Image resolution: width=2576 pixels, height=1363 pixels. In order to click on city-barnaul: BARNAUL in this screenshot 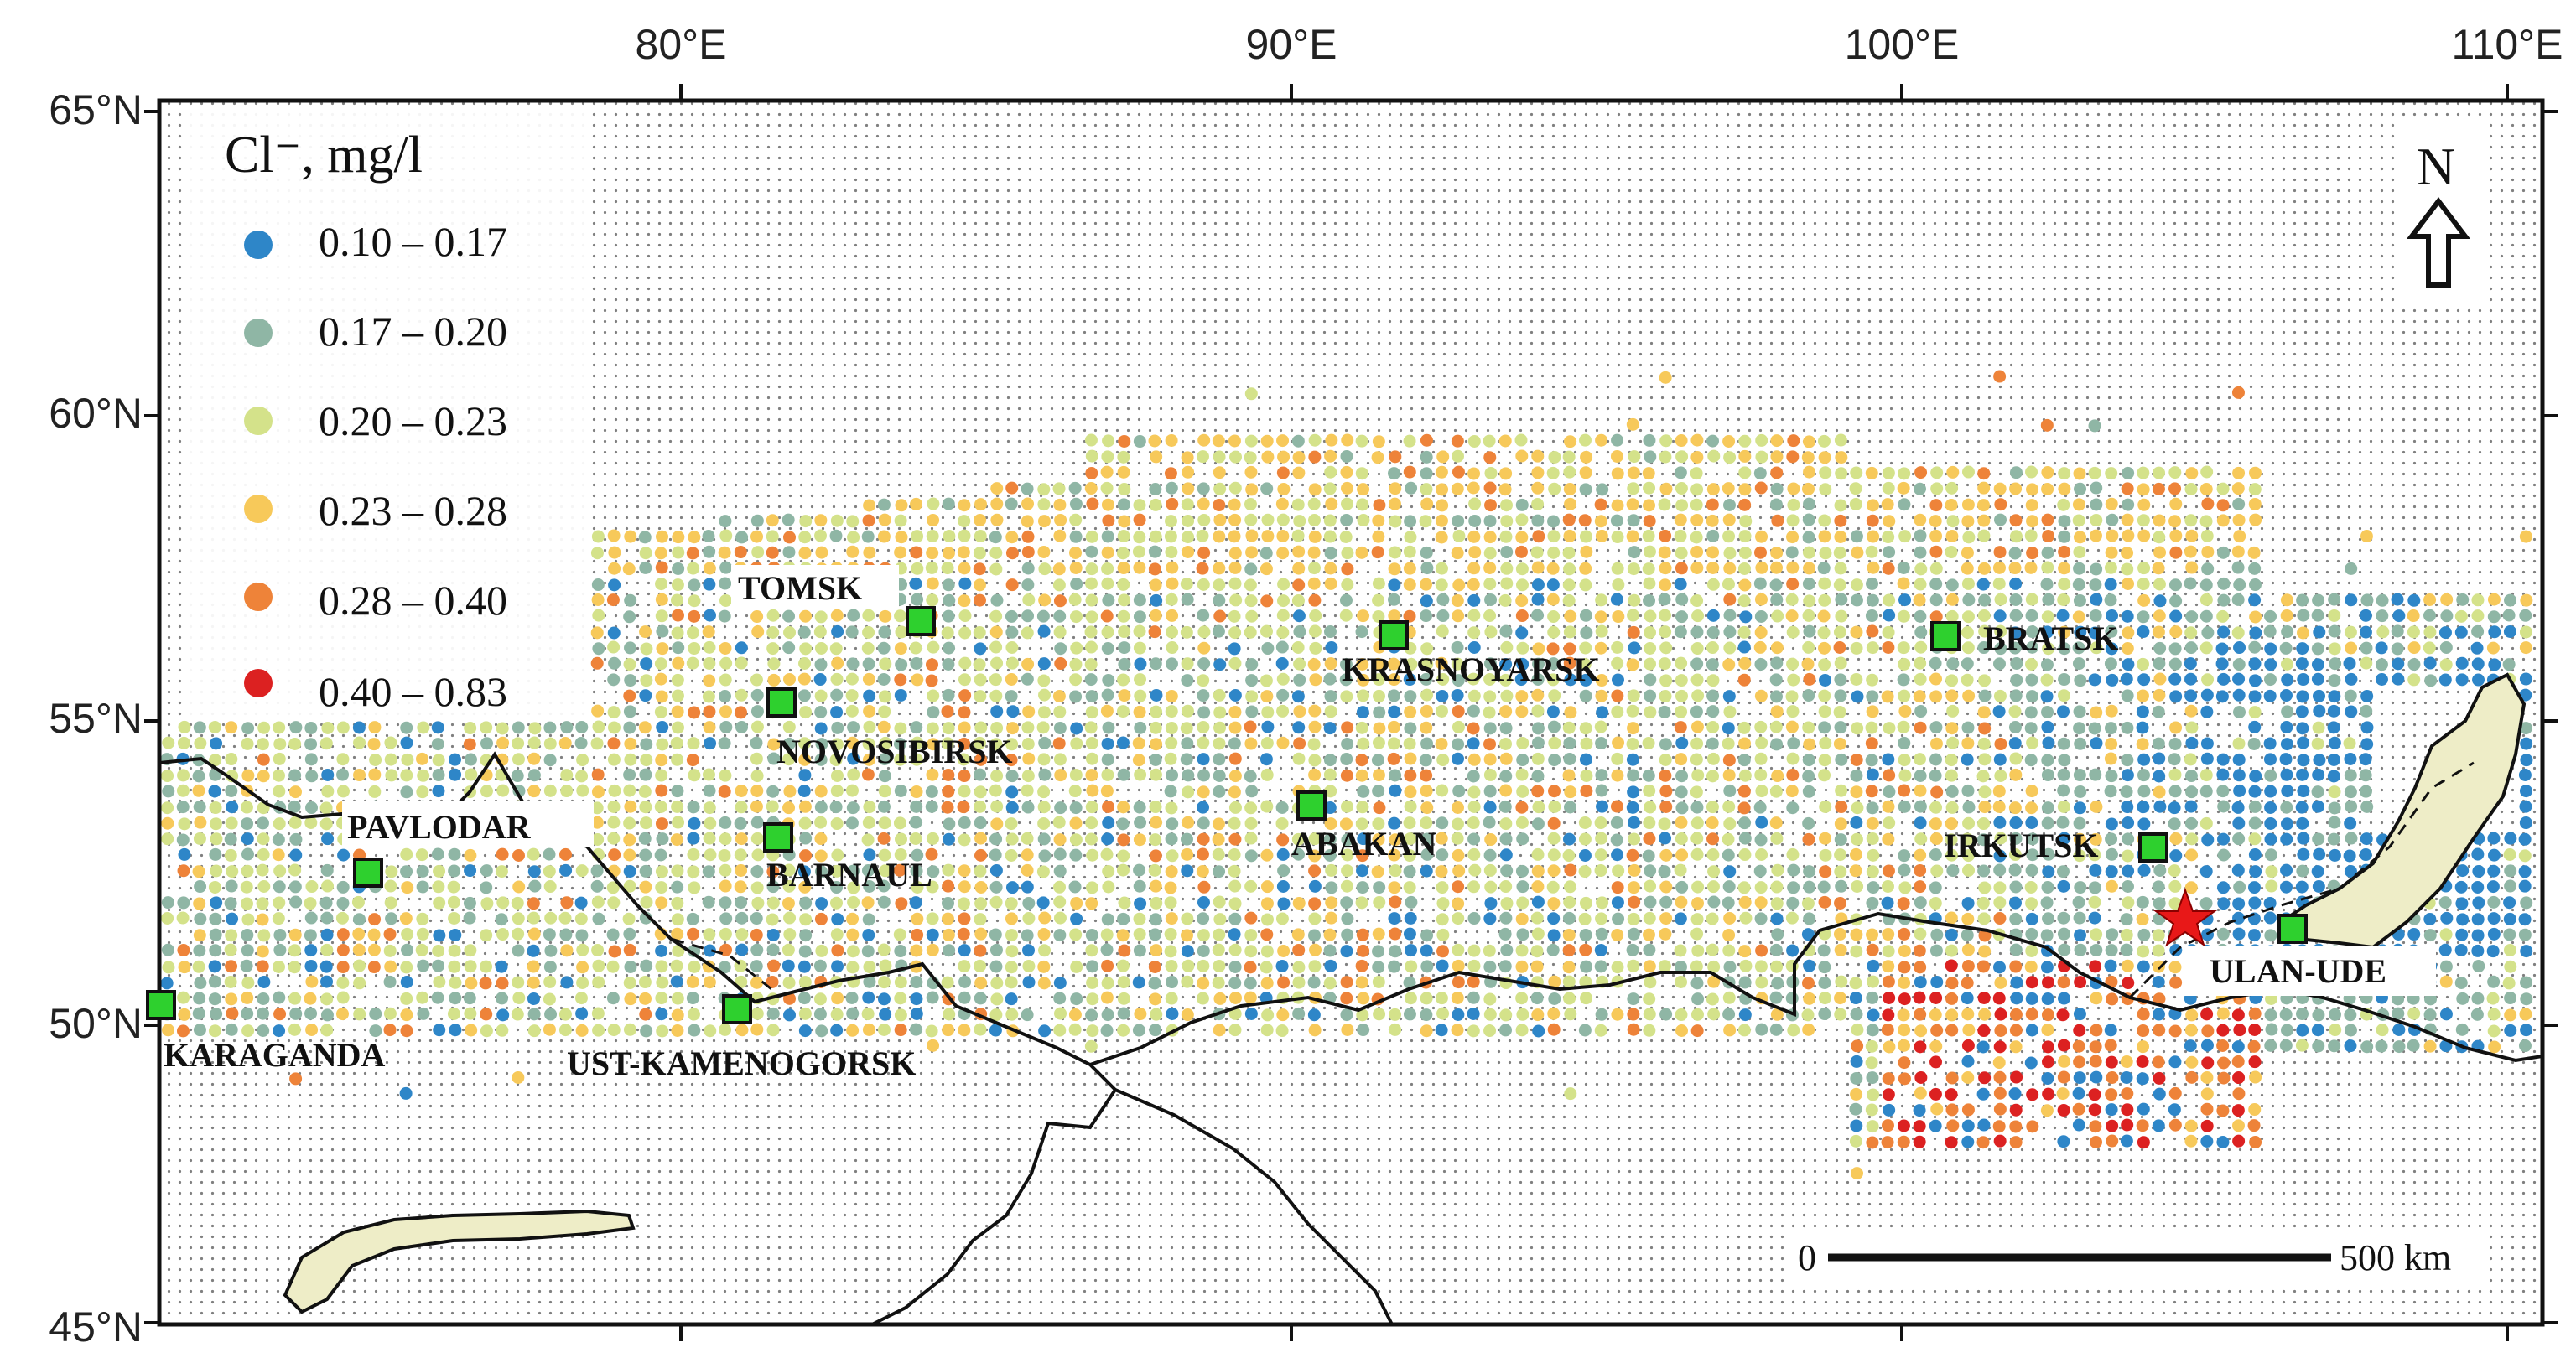, I will do `click(847, 858)`.